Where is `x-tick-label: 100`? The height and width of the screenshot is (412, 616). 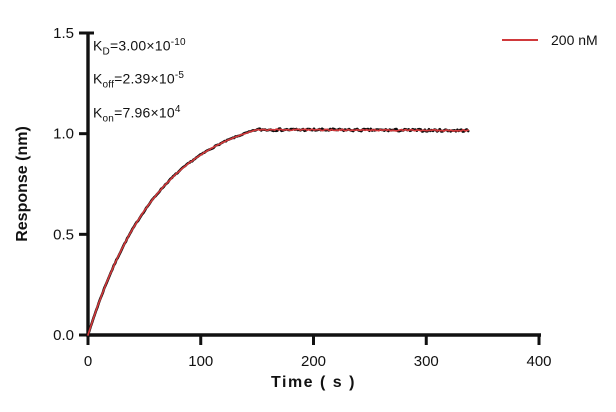 x-tick-label: 100 is located at coordinates (200, 361).